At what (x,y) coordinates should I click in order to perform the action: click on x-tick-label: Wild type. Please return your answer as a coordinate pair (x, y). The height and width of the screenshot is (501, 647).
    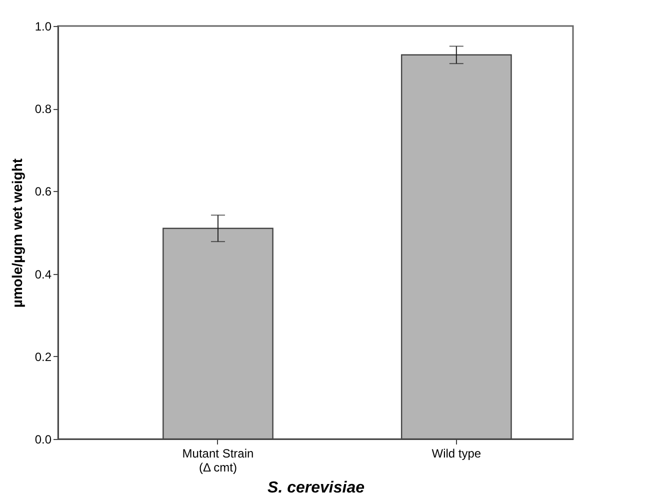
    Looking at the image, I should click on (457, 453).